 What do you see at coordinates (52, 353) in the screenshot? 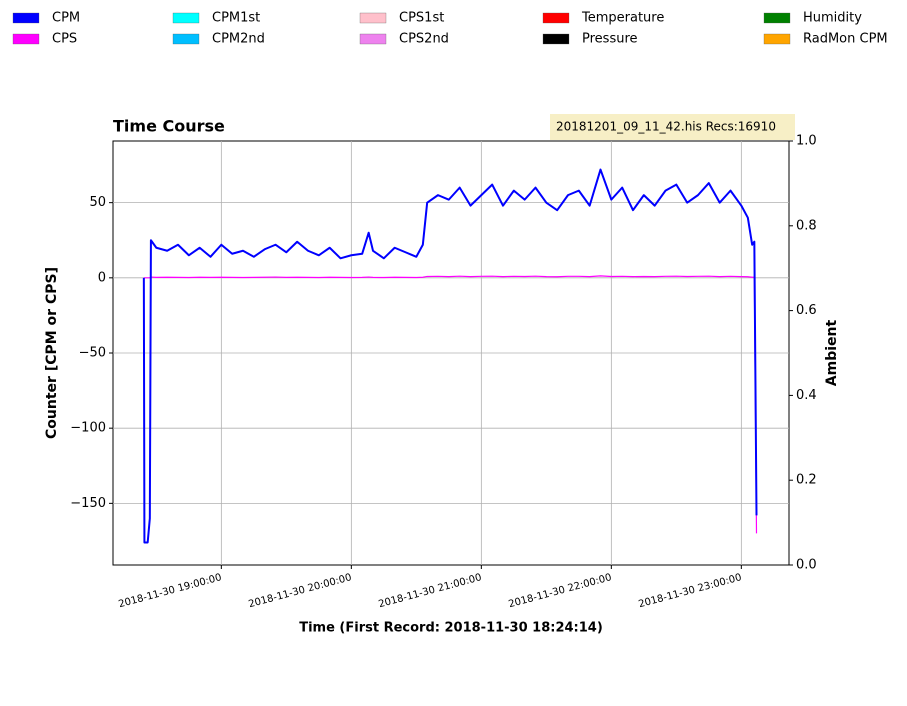
I see `y-axis-label: Counter [CPM or CPS]` at bounding box center [52, 353].